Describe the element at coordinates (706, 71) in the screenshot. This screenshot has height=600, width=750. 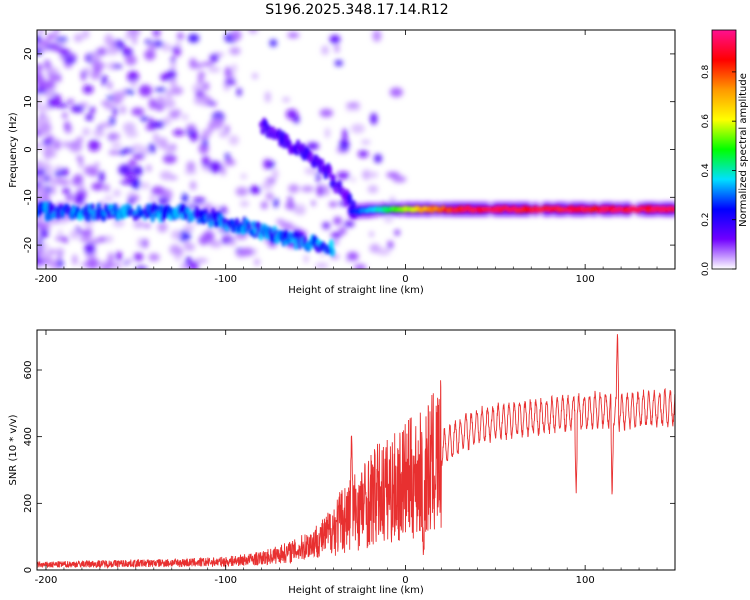
I see `colorbar-tick-label: 0.8` at that location.